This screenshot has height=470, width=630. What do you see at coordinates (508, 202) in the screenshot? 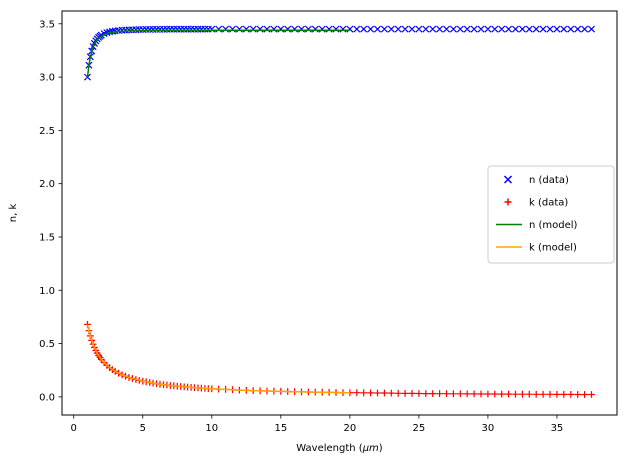
I see `legend-+-marker-icon` at bounding box center [508, 202].